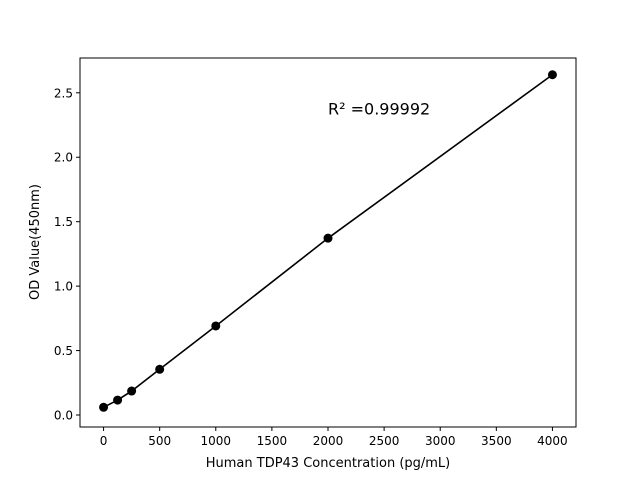 This screenshot has width=640, height=484. What do you see at coordinates (384, 441) in the screenshot?
I see `x-tick-label: 2500` at bounding box center [384, 441].